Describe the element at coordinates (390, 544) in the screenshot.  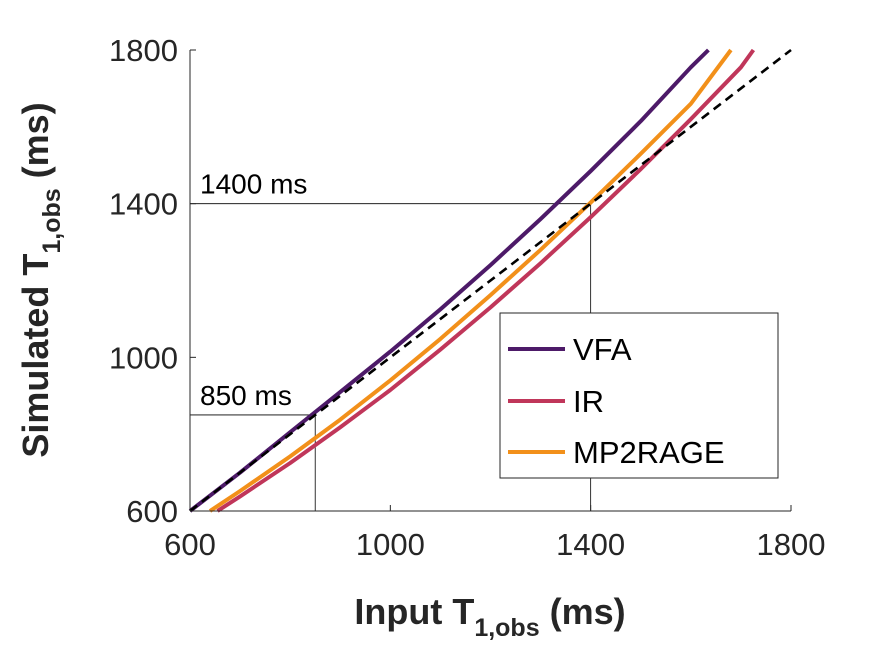
I see `x-tick-label: 1000` at that location.